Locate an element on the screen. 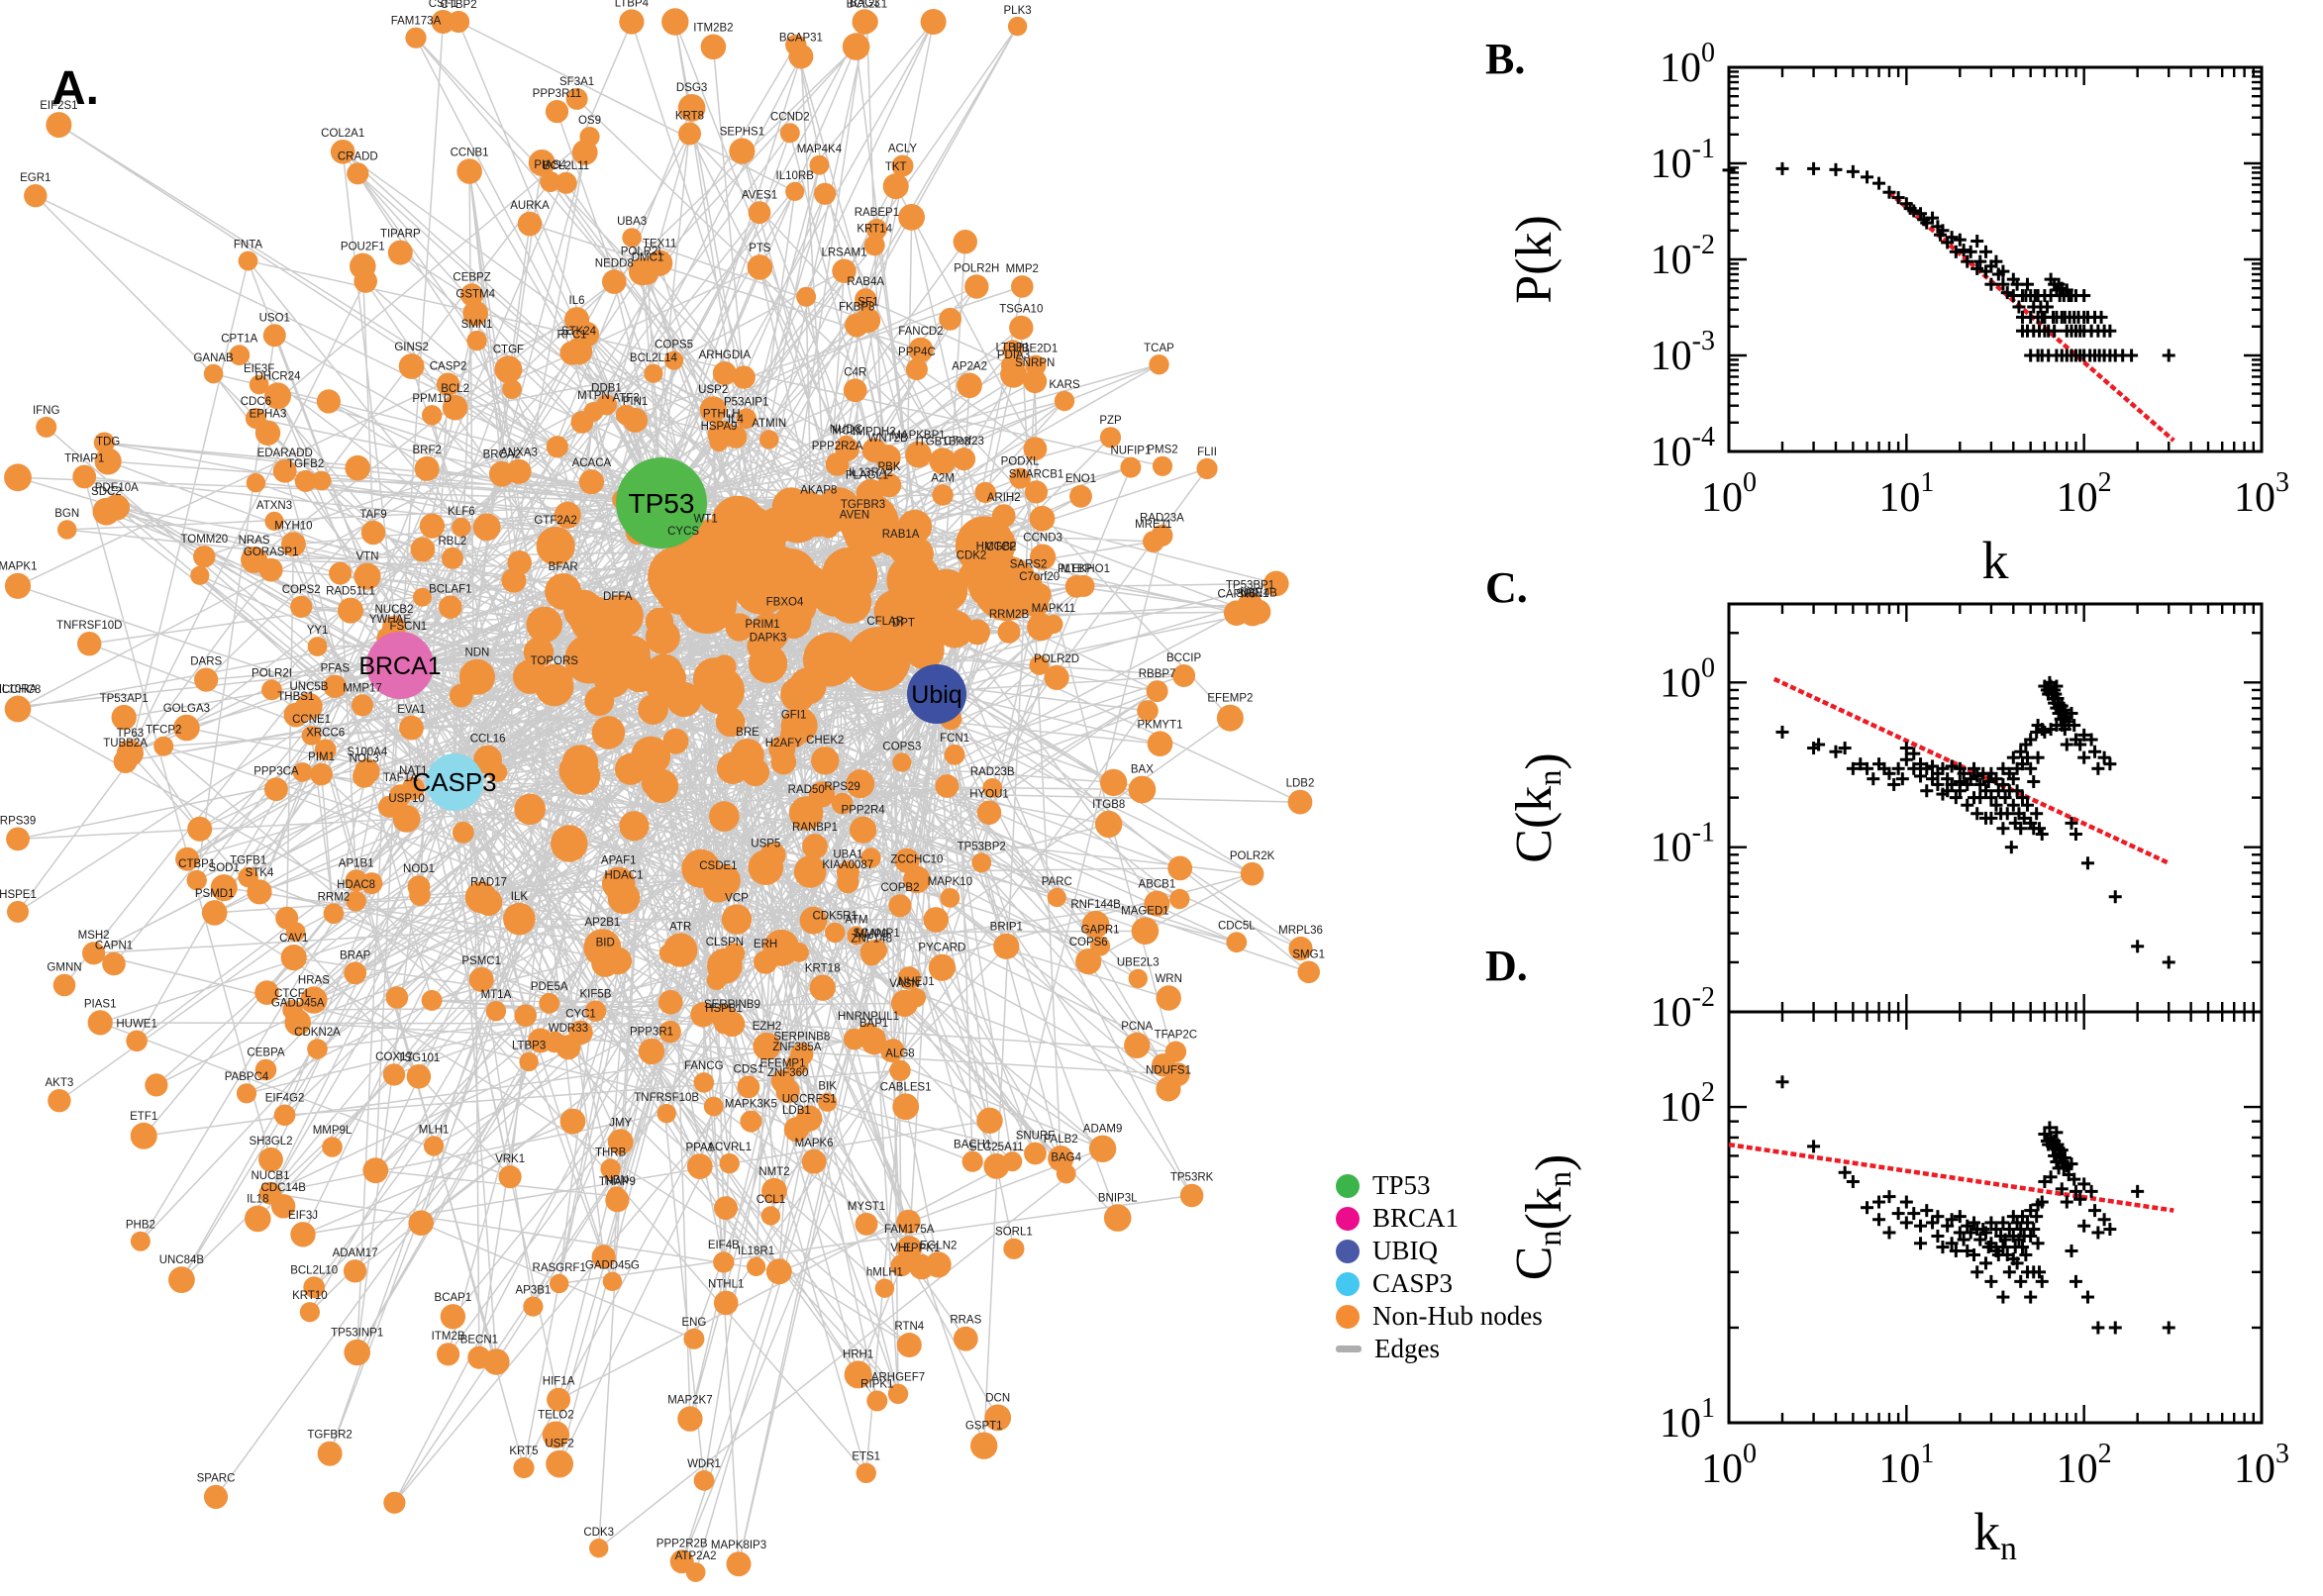 The height and width of the screenshot is (1596, 2323). svg-text: PSMC1 is located at coordinates (481, 961).